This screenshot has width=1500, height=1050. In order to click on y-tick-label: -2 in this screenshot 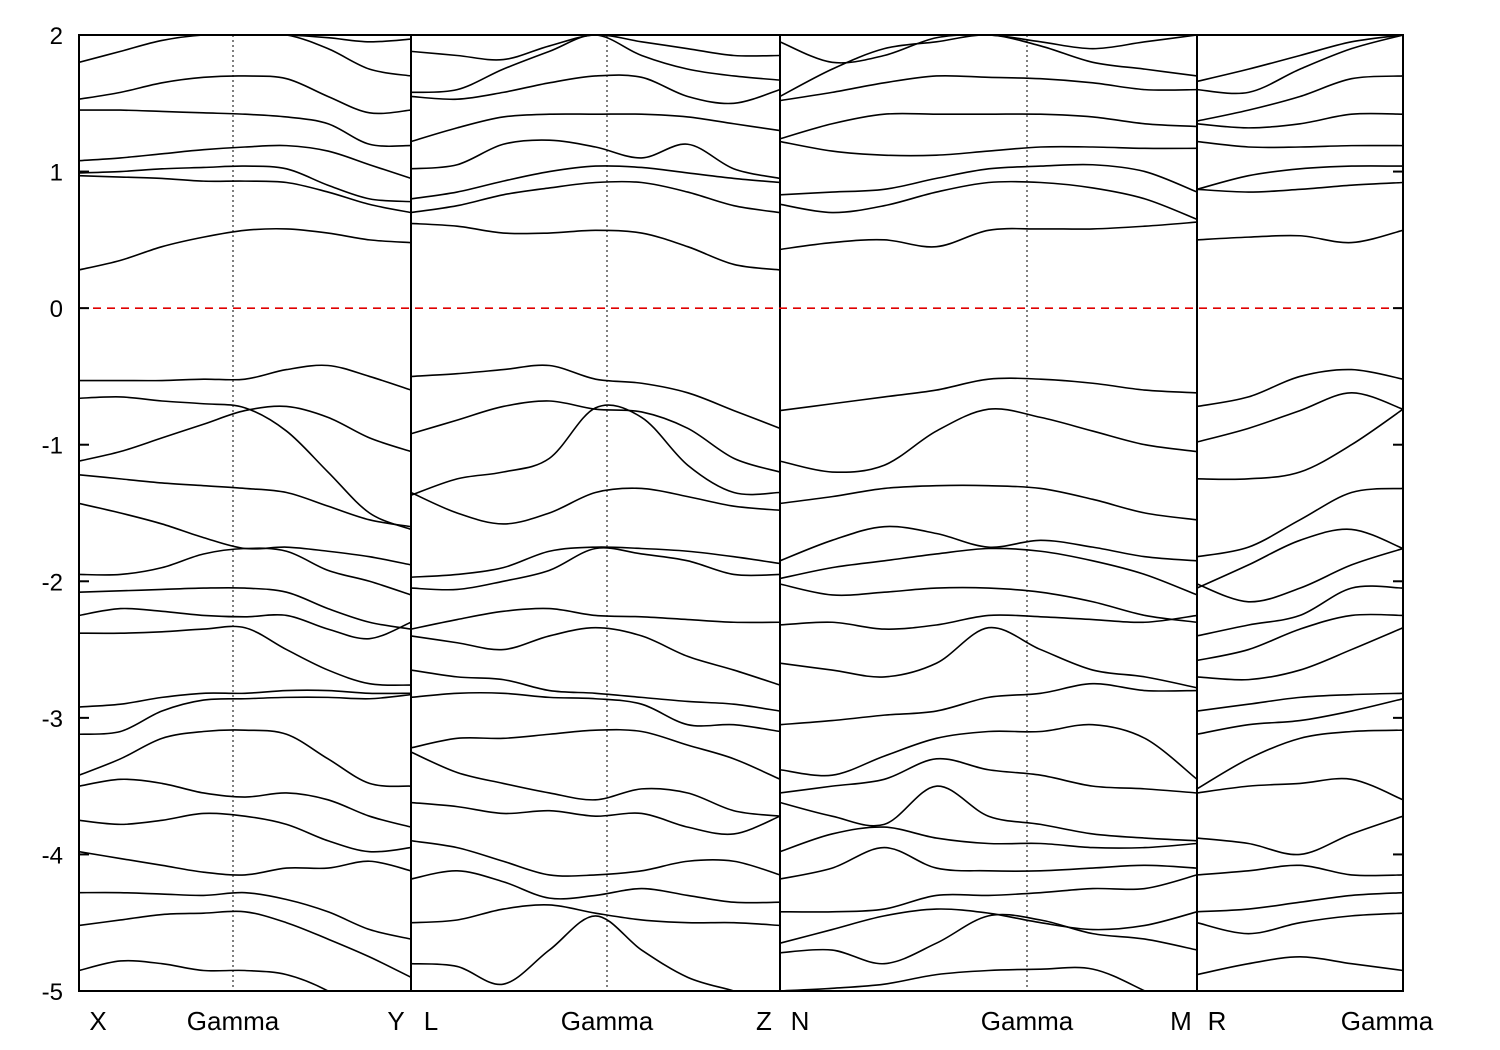, I will do `click(52, 582)`.